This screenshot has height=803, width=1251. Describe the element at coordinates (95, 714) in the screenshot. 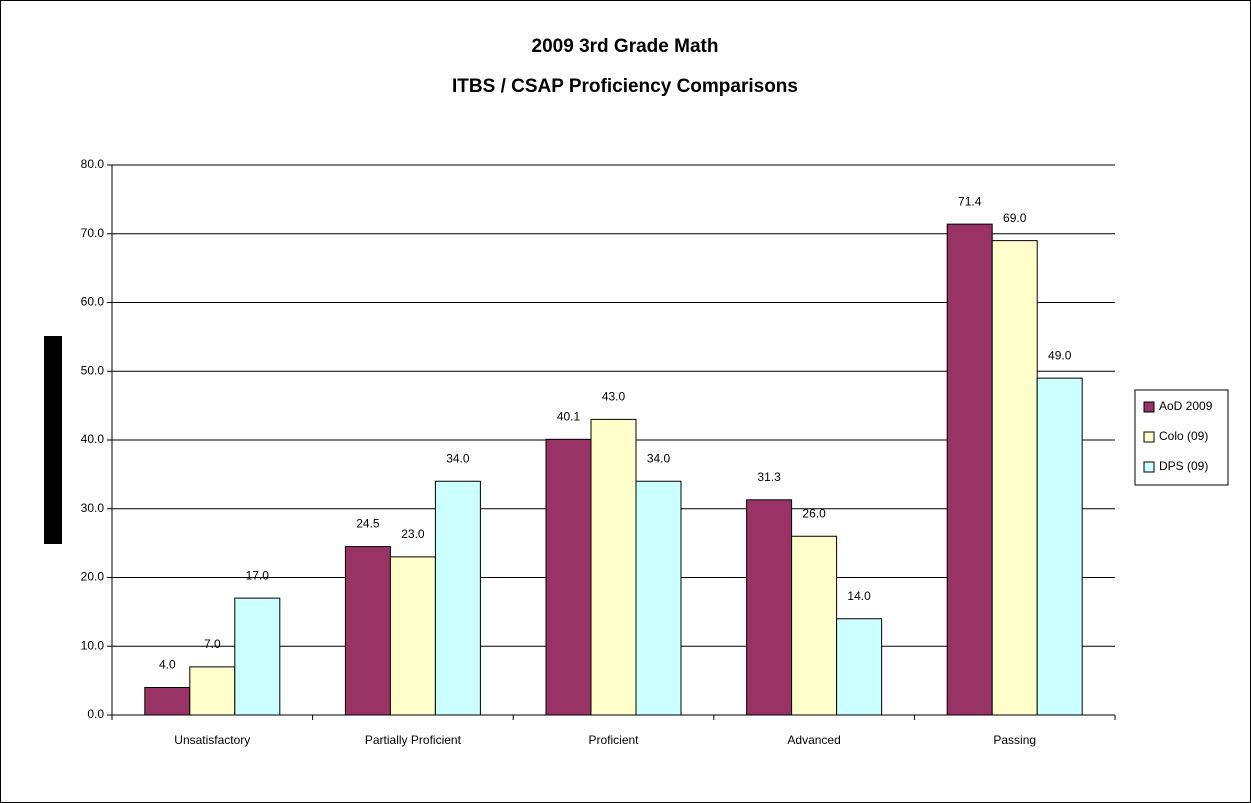

I see `y-tick-label: 0.0` at that location.